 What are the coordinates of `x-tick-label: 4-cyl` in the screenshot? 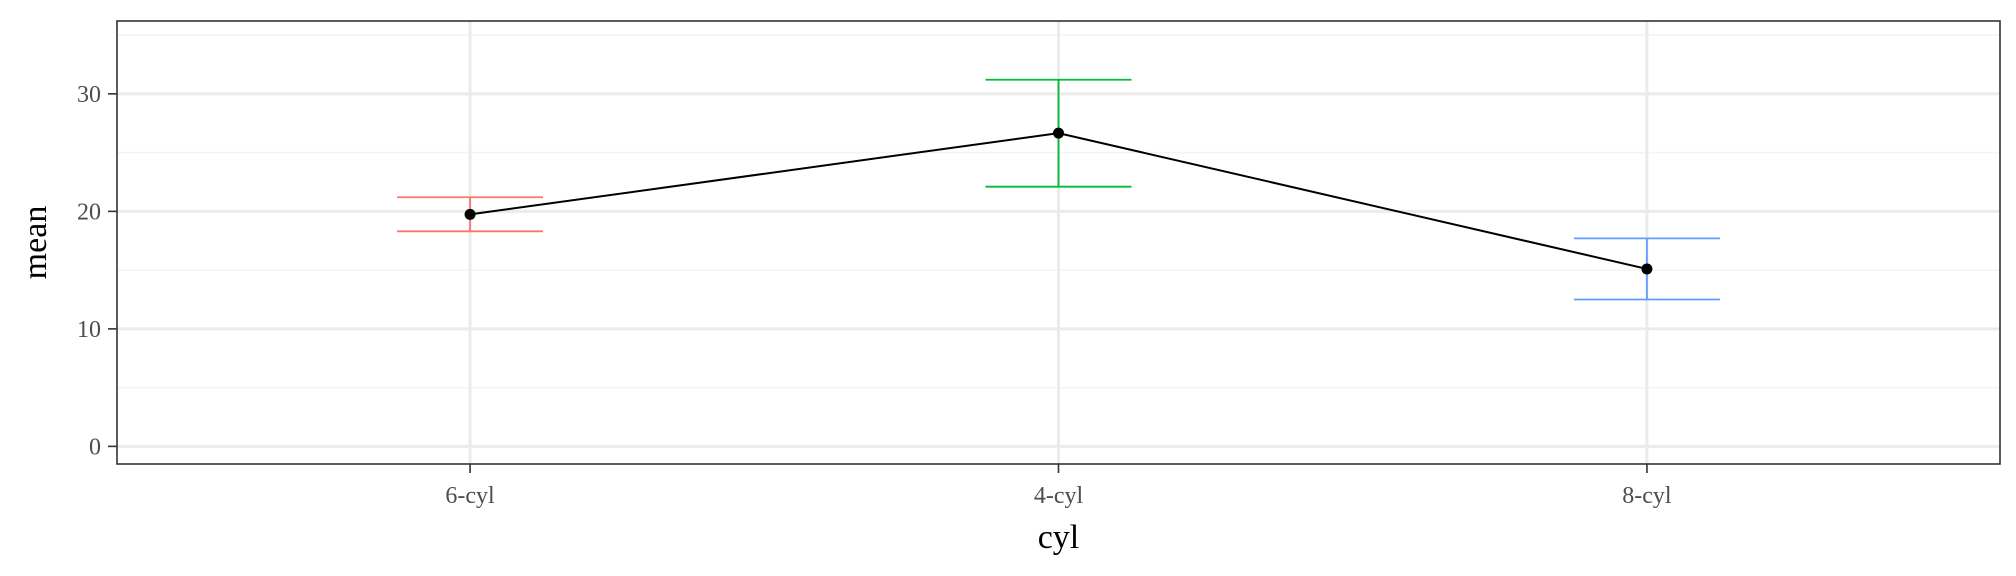 It's located at (1059, 496).